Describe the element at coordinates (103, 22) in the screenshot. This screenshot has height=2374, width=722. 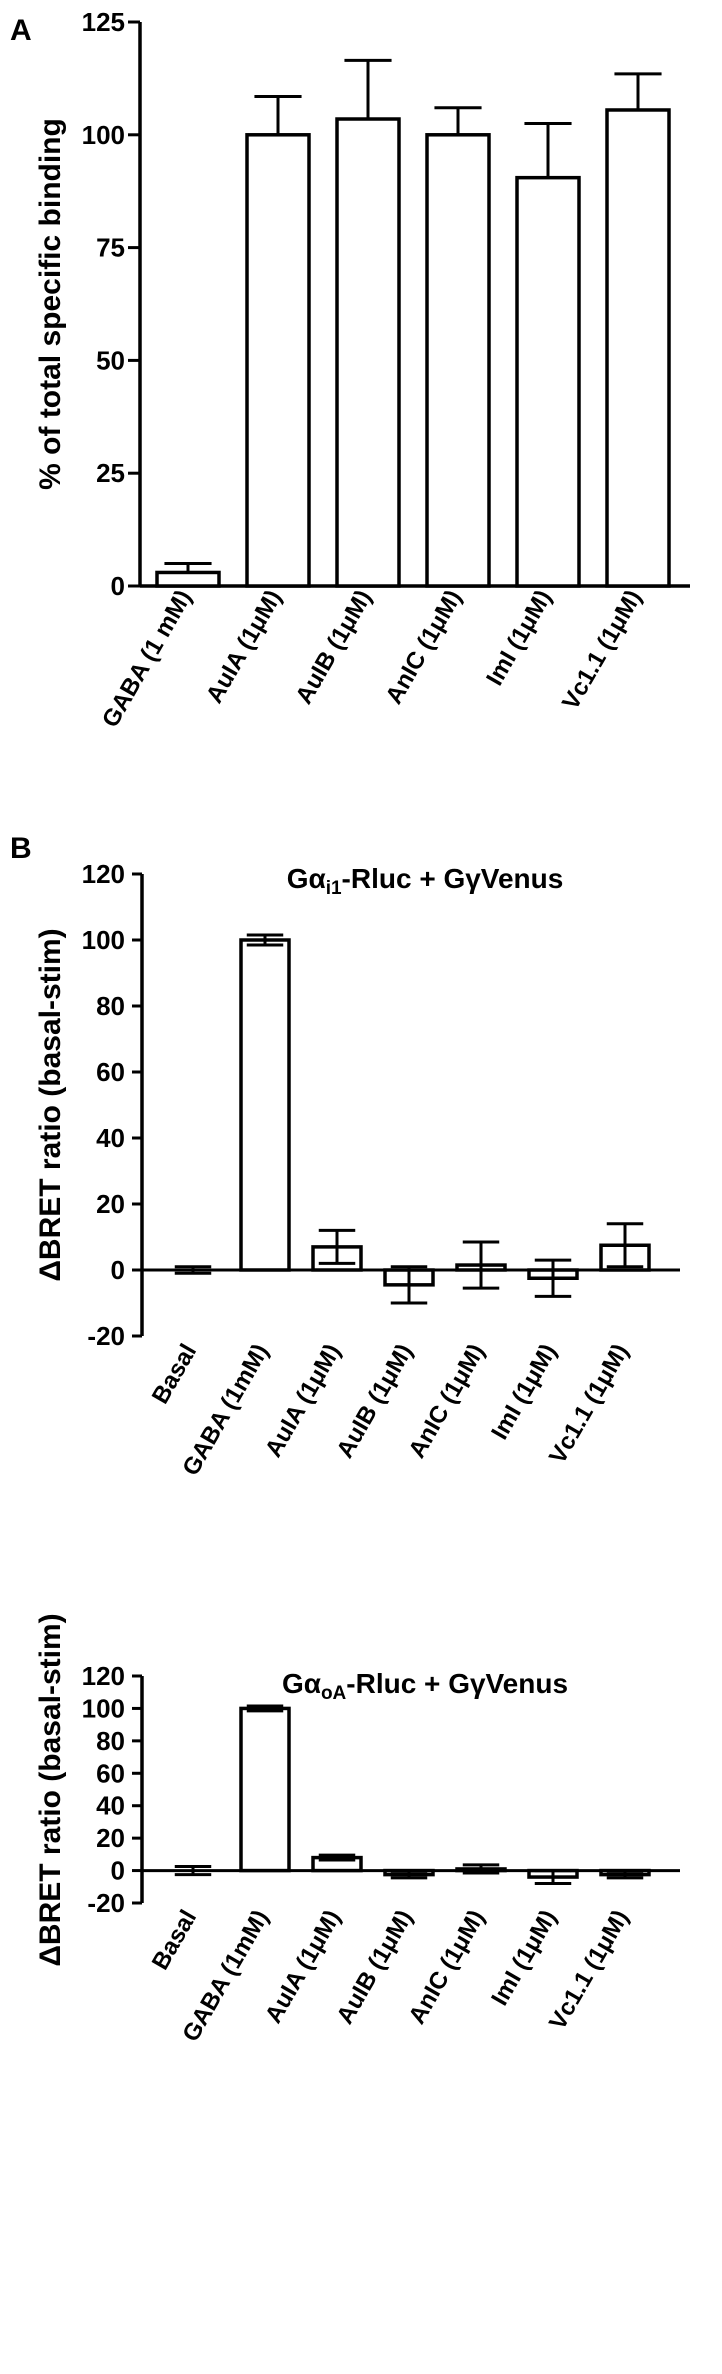
I see `y-tick-label: 125` at that location.